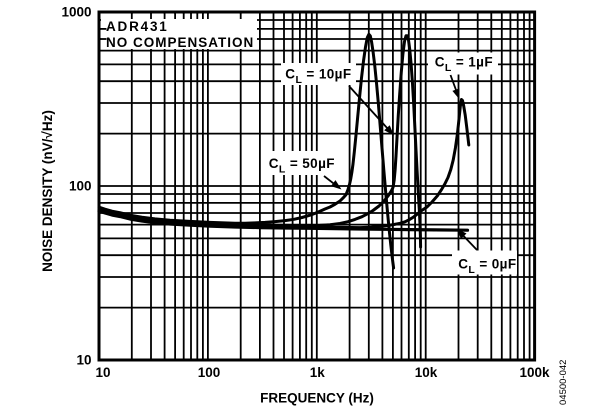 The width and height of the screenshot is (600, 416). What do you see at coordinates (302, 166) in the screenshot?
I see `svg-text: CL = 50µF` at bounding box center [302, 166].